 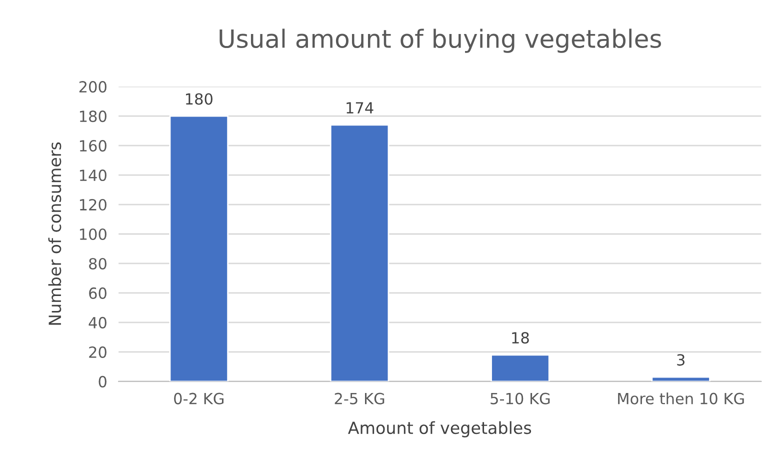 What do you see at coordinates (199, 99) in the screenshot?
I see `data-label: 180` at bounding box center [199, 99].